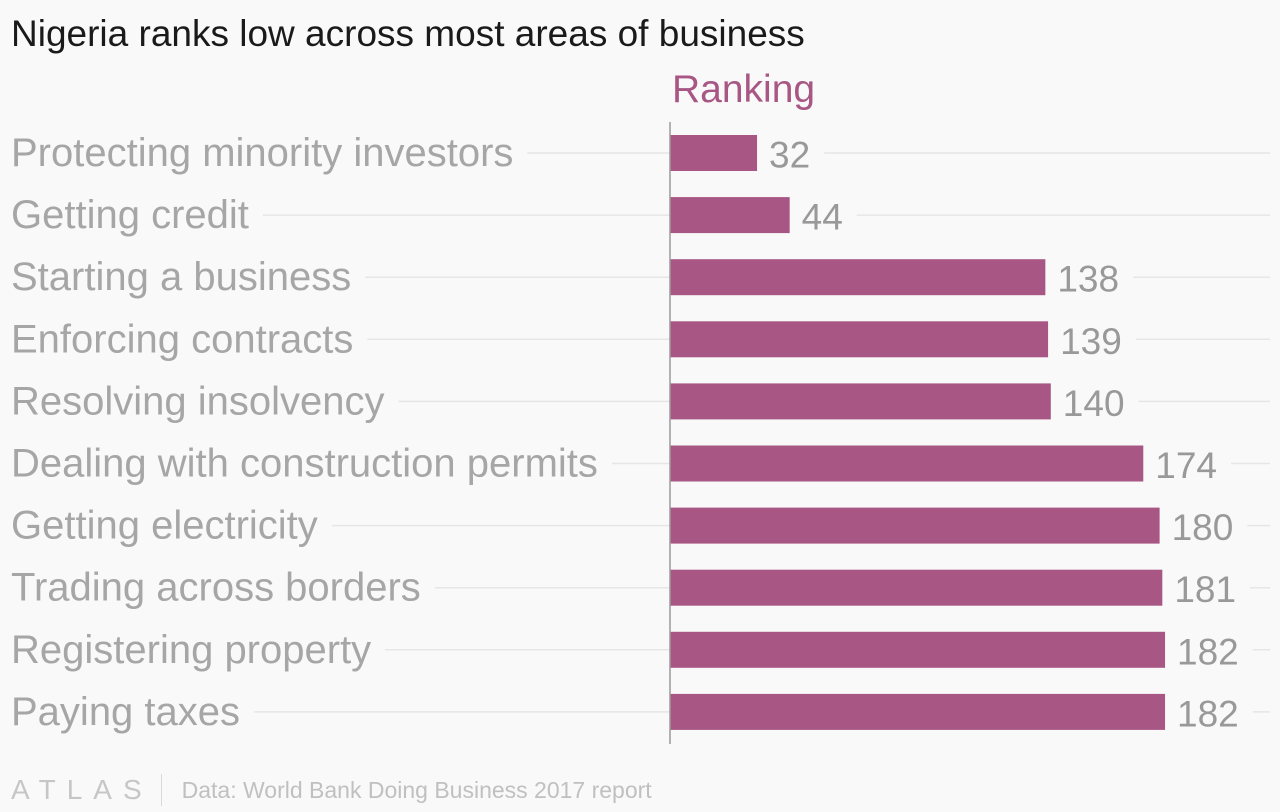  Describe the element at coordinates (1186, 465) in the screenshot. I see `value-label: 174` at that location.